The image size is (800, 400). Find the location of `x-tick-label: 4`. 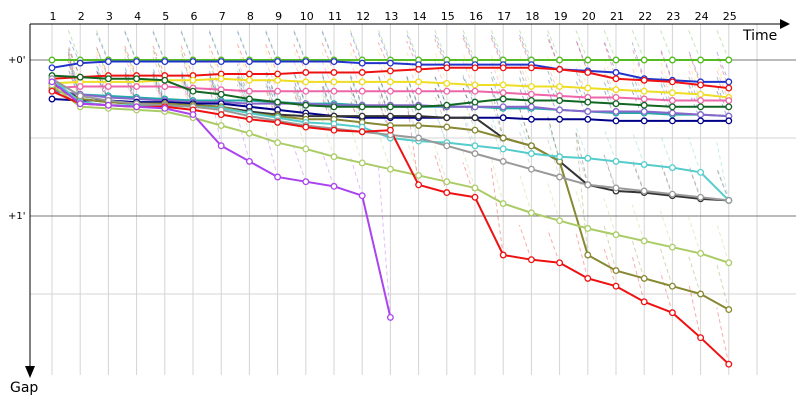

x-tick-label: 4 is located at coordinates (137, 16).